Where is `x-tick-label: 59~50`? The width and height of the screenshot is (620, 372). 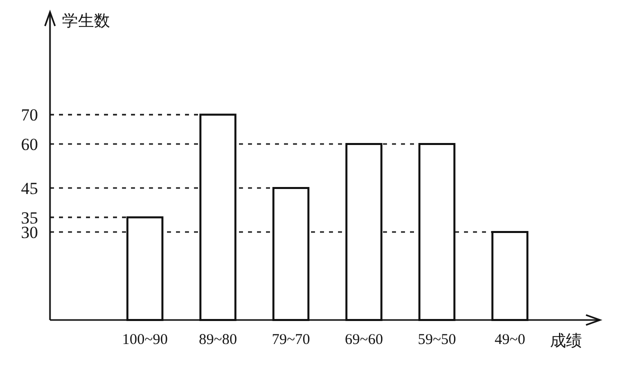 x-tick-label: 59~50 is located at coordinates (437, 340).